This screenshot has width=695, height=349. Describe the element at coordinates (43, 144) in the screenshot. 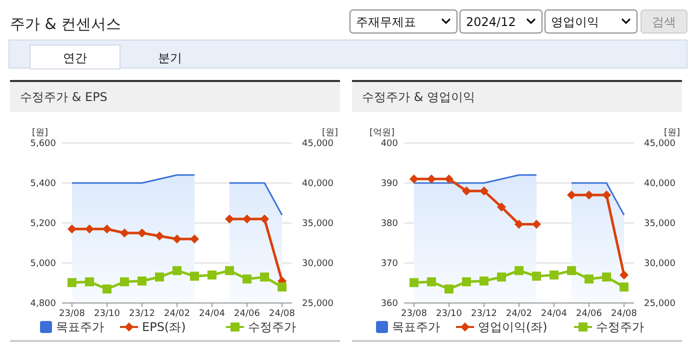

I see `y-tick-label: 5,600` at that location.